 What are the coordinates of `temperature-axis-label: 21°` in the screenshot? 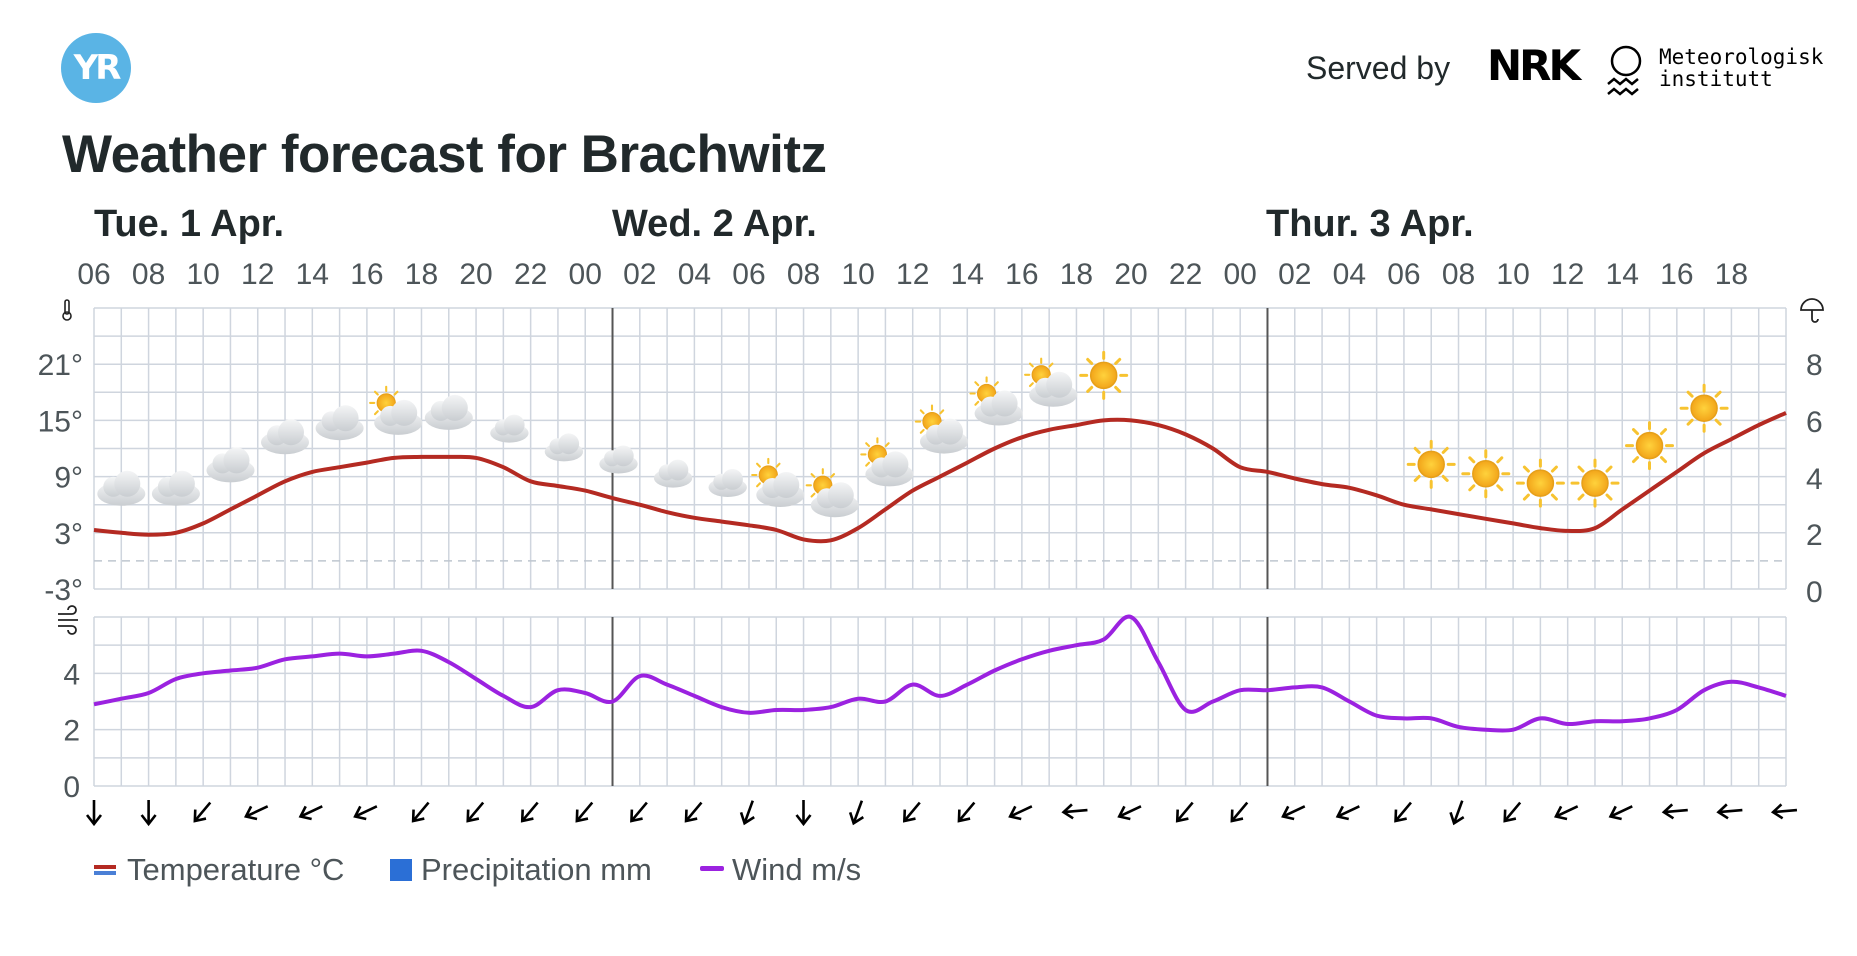 It's located at (60, 365).